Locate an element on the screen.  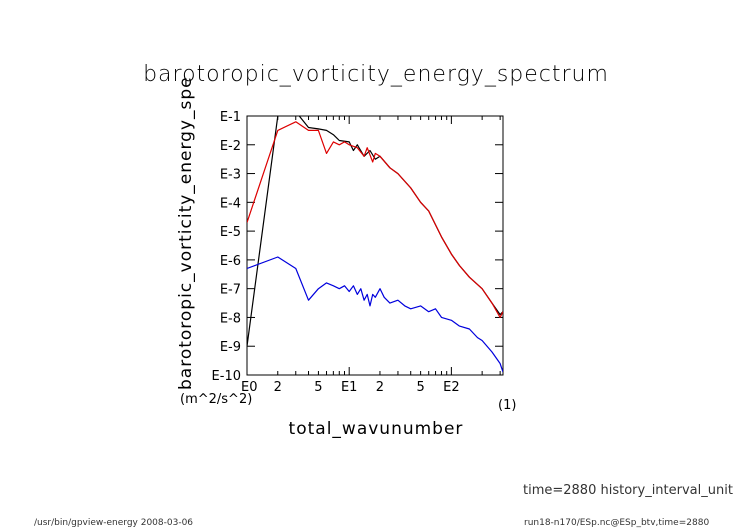
footer-left: /usr/bin/gpview-energy 2008-03-06 is located at coordinates (114, 523).